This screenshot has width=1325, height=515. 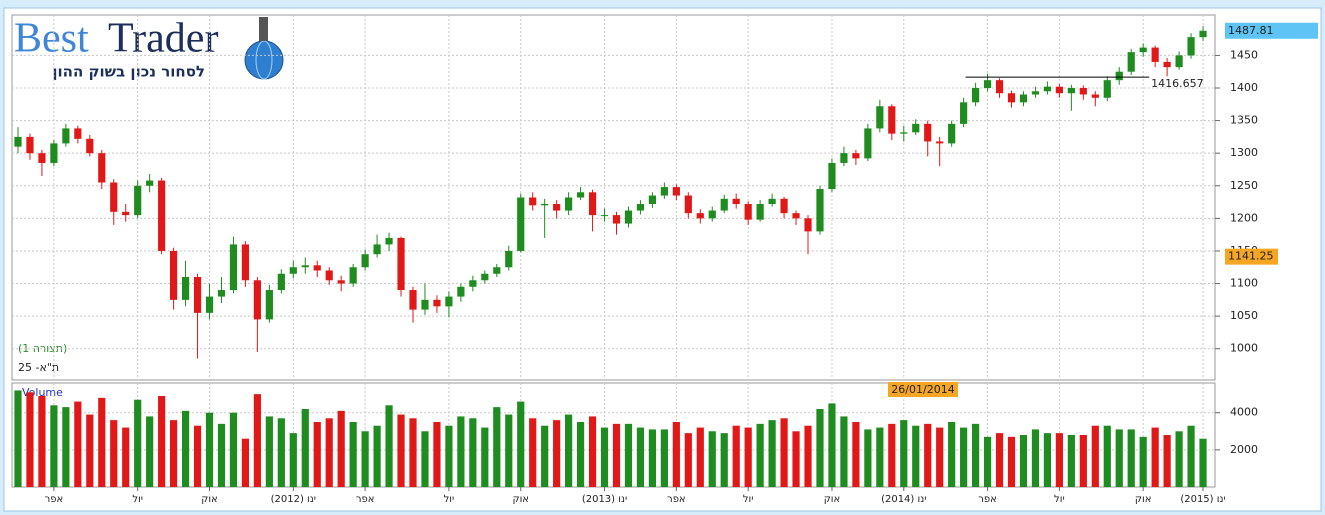 What do you see at coordinates (38, 367) in the screenshot?
I see `instrument-label: ת"א- 25` at bounding box center [38, 367].